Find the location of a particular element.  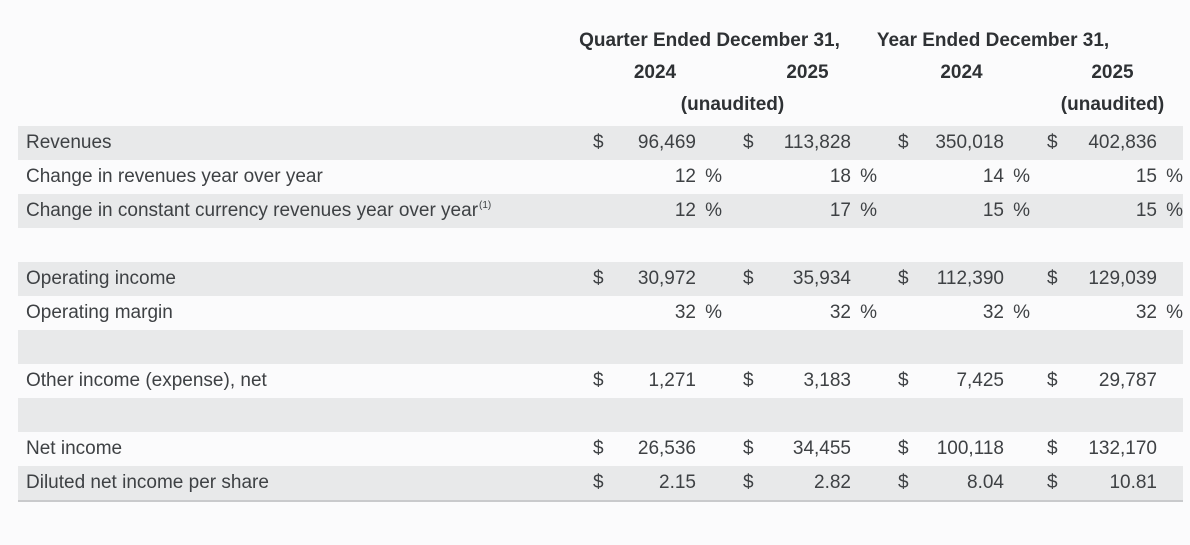

value-cell: $112,390 is located at coordinates (961, 279).